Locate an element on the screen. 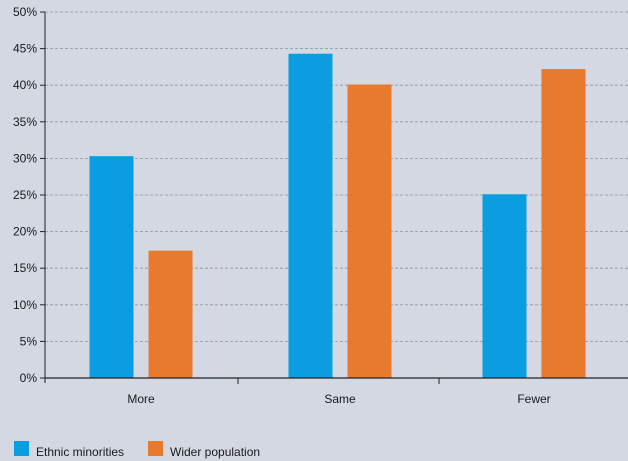 The image size is (628, 461). bar-wider-population-fewer is located at coordinates (563, 223).